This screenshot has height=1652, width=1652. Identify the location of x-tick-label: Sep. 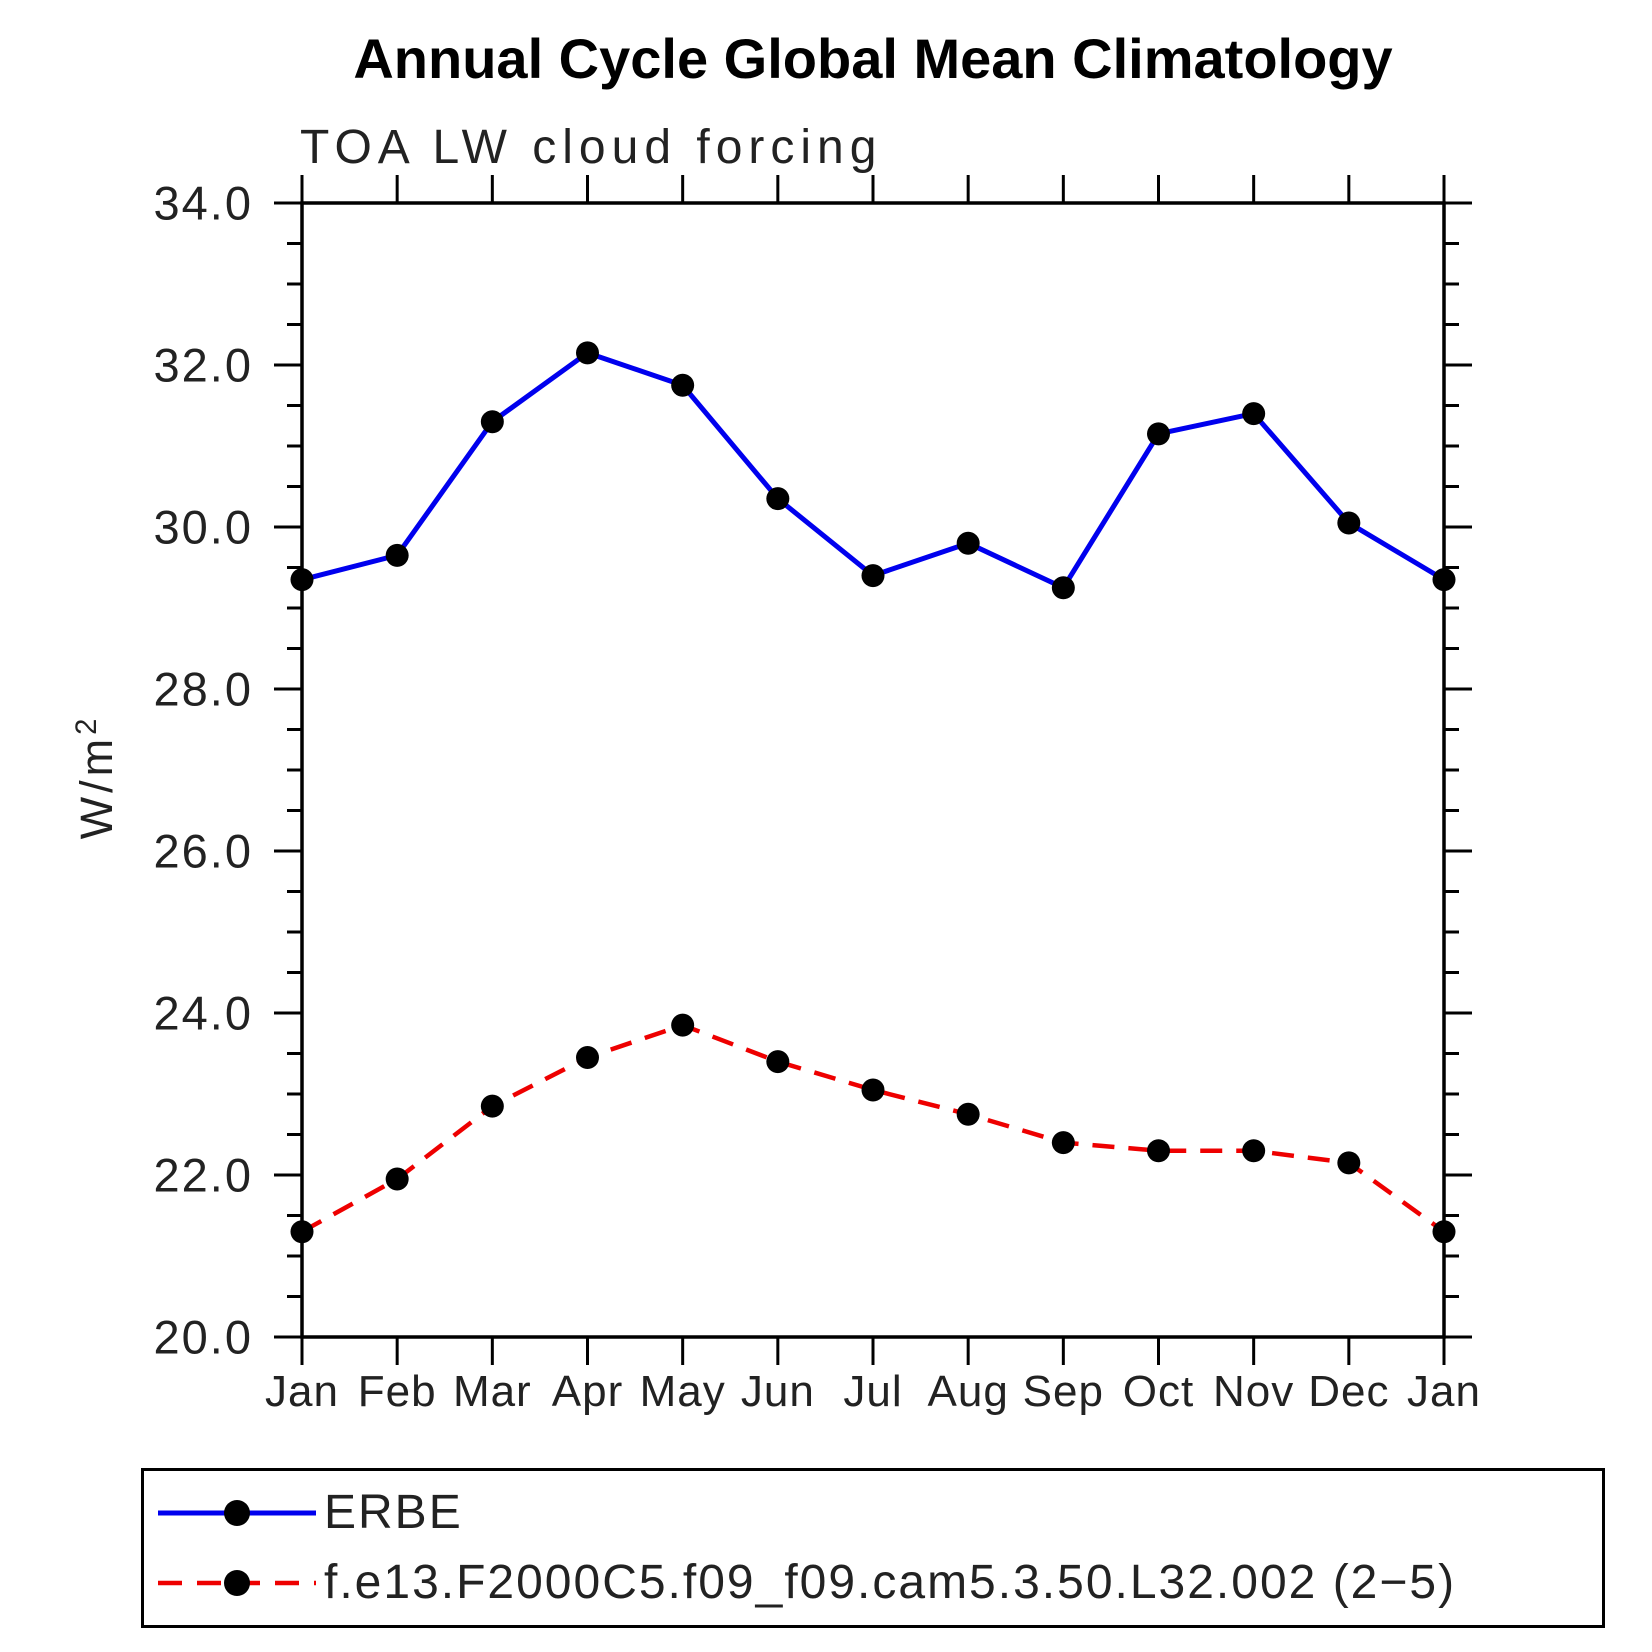
(1063, 1391).